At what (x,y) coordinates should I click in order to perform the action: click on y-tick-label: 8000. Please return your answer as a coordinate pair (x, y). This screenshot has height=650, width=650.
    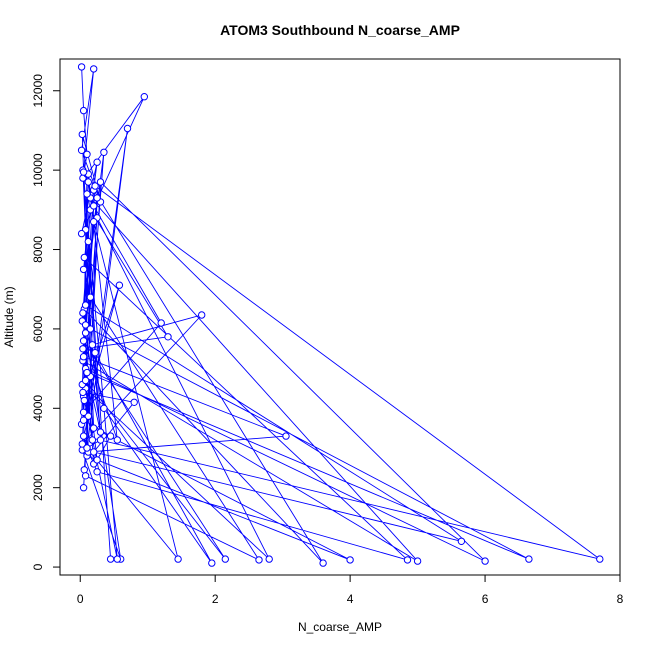
    Looking at the image, I should click on (38, 249).